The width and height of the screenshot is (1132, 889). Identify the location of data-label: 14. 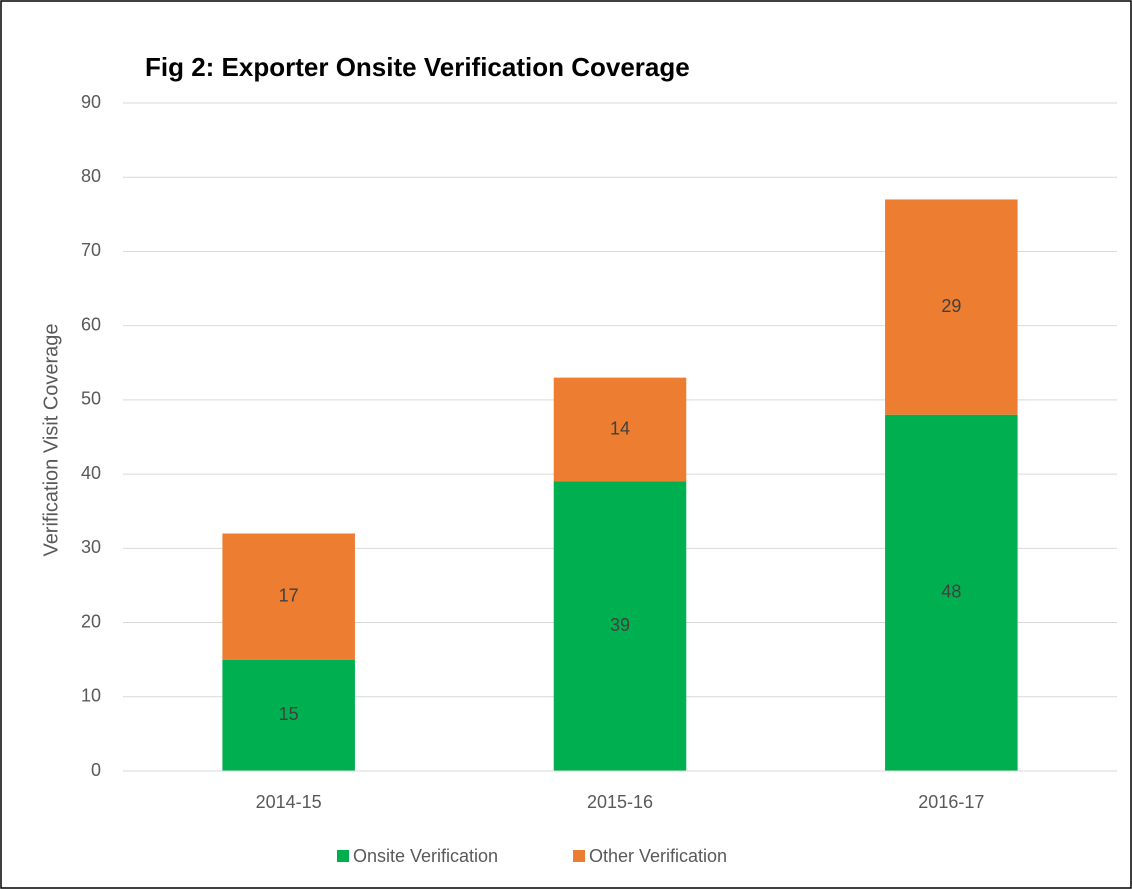
(620, 428).